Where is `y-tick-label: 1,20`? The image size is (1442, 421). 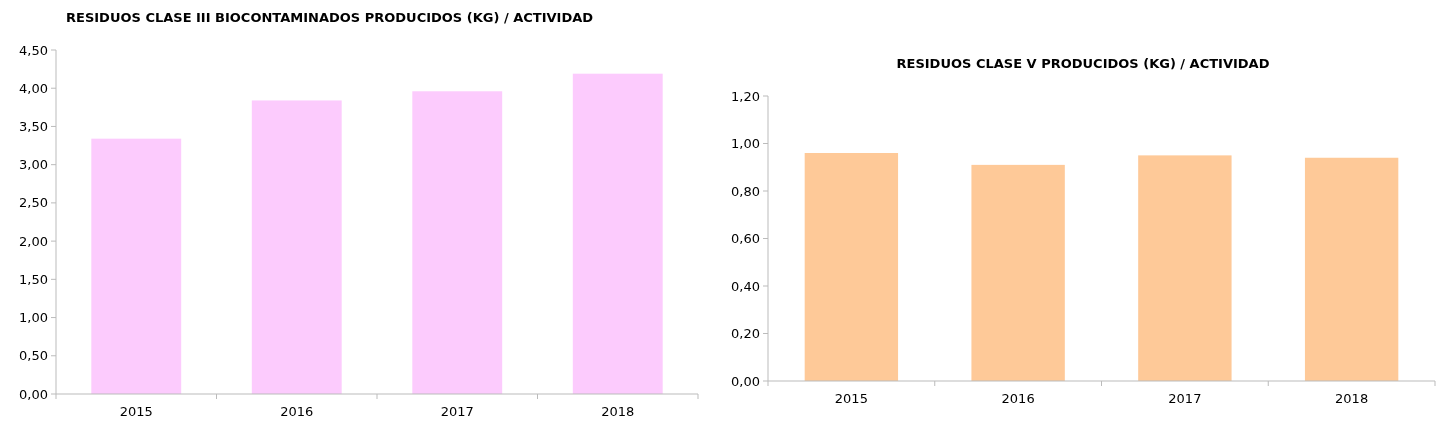 y-tick-label: 1,20 is located at coordinates (745, 96).